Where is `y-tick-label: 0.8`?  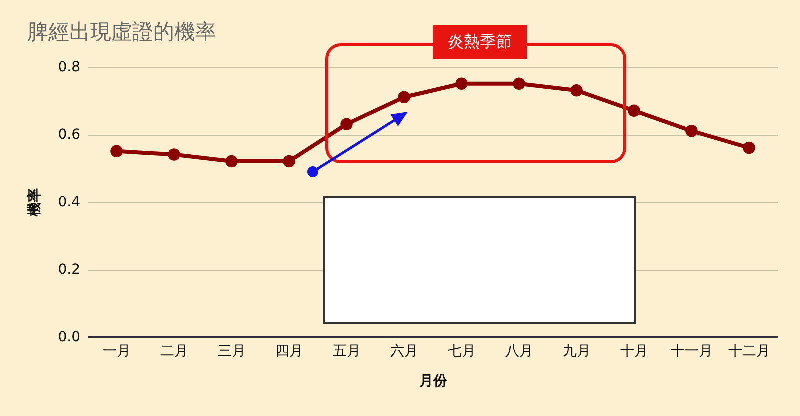
y-tick-label: 0.8 is located at coordinates (69, 68).